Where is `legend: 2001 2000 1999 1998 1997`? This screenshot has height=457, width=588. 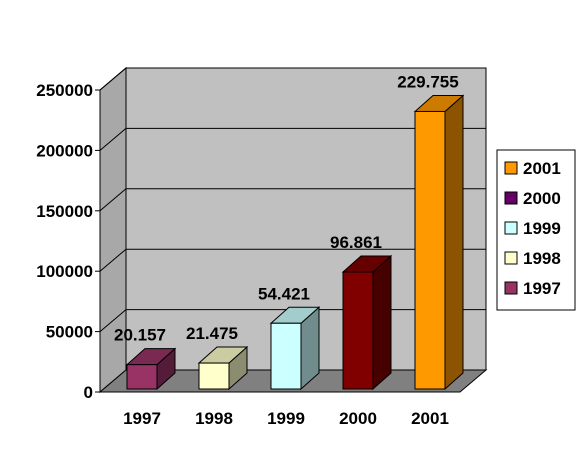 legend: 2001 2000 1999 1998 1997 is located at coordinates (536, 230).